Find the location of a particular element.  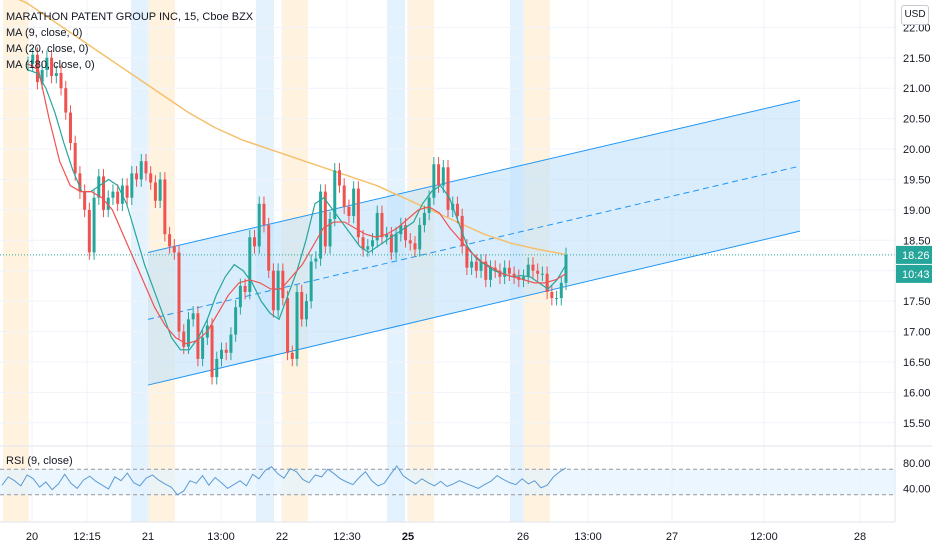

time-tick-label: 12:30 is located at coordinates (347, 537).